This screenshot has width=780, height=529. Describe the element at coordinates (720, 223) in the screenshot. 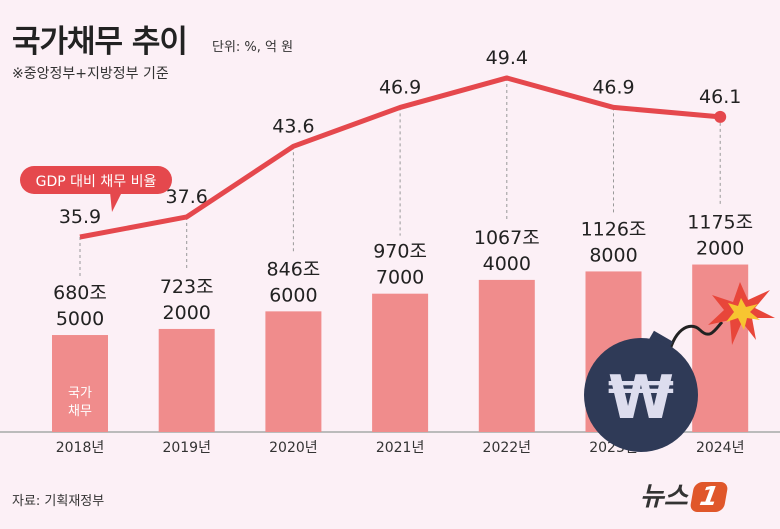

I see `bar-value-label: 1175조` at that location.